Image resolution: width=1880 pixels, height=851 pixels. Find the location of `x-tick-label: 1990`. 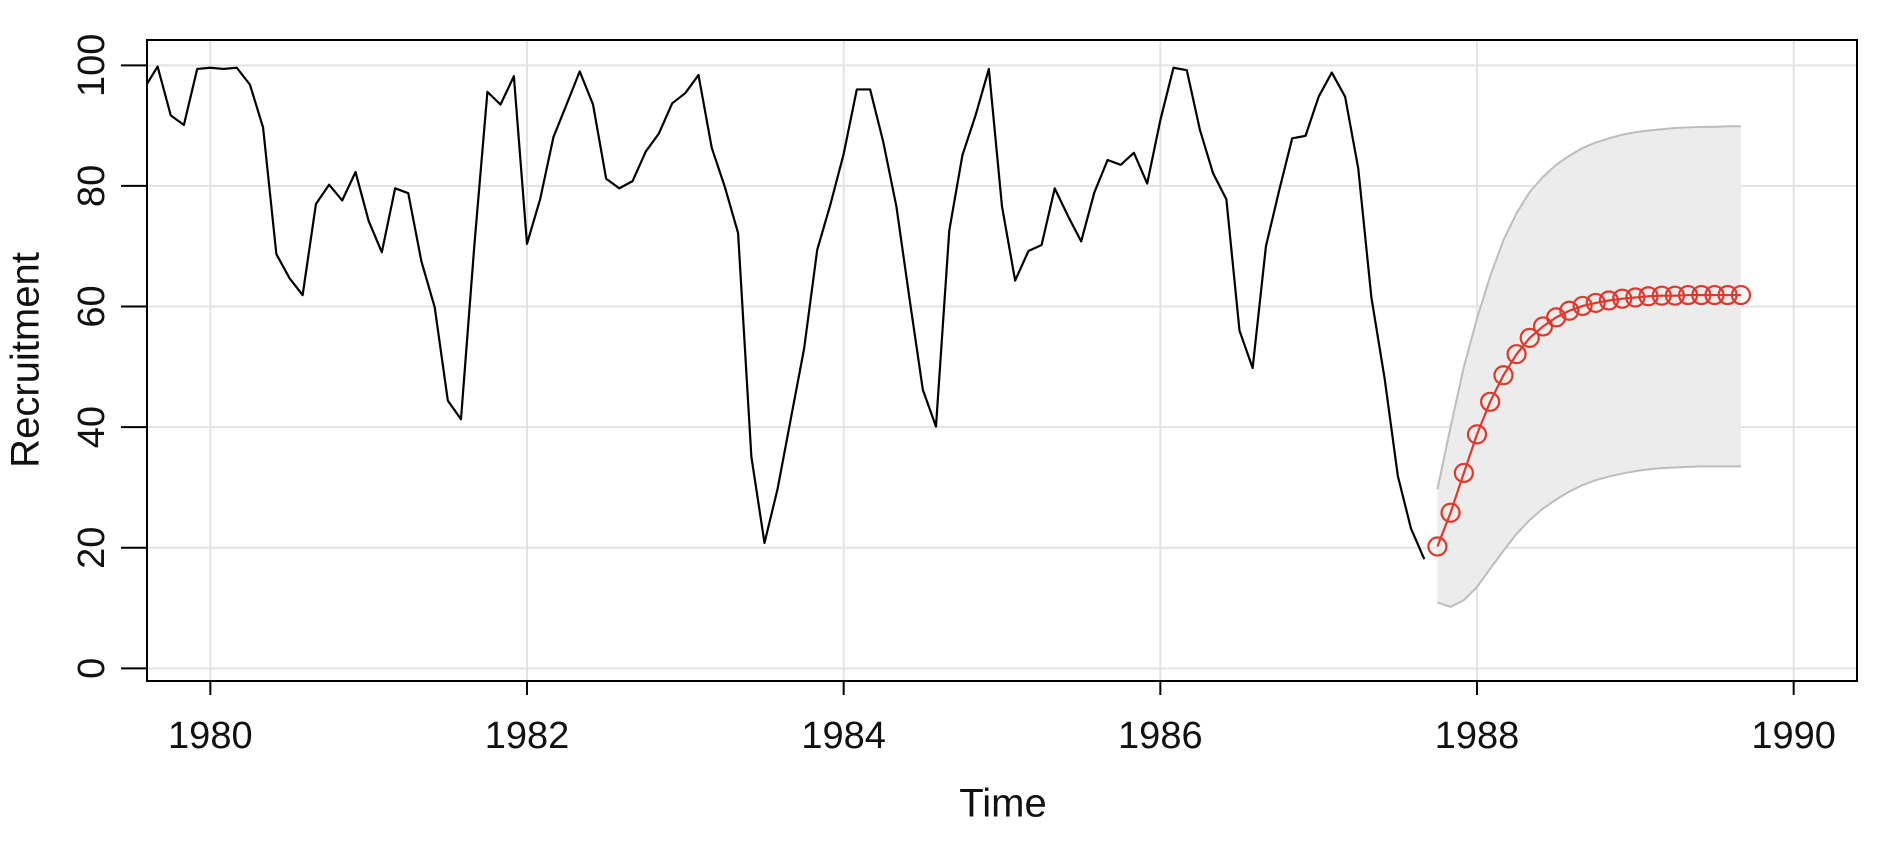

x-tick-label: 1990 is located at coordinates (1793, 736).